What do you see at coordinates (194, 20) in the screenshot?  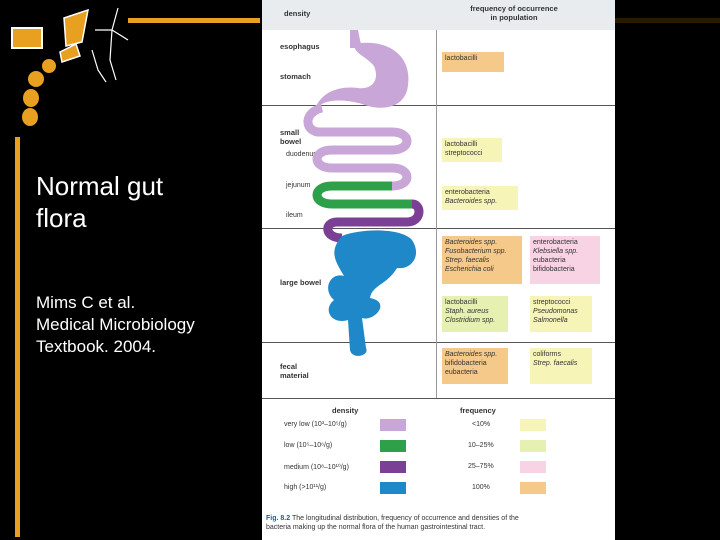 I see `top-accent-bar` at bounding box center [194, 20].